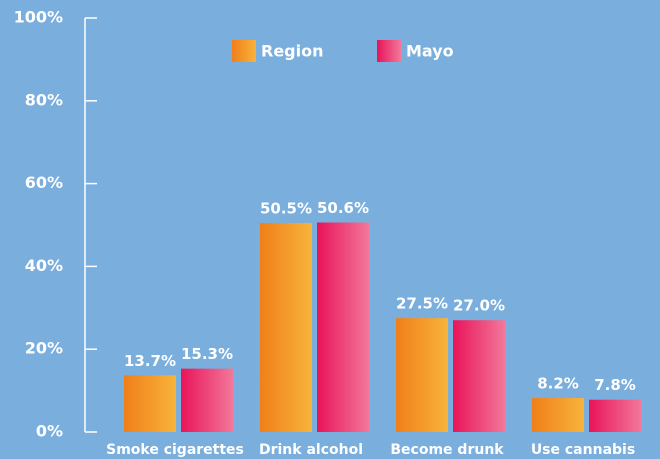 This screenshot has height=459, width=660. Describe the element at coordinates (292, 51) in the screenshot. I see `legend-label: Region` at that location.